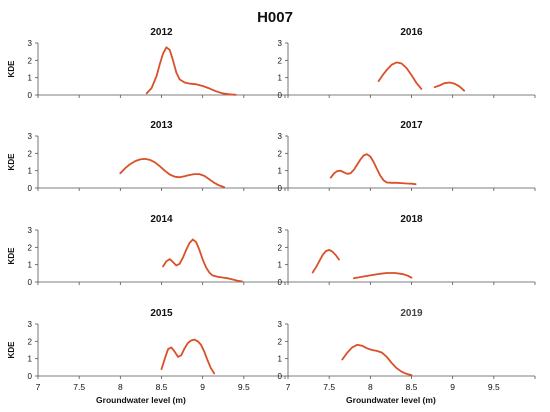  I want to click on panel-title: 2012, so click(161, 32).